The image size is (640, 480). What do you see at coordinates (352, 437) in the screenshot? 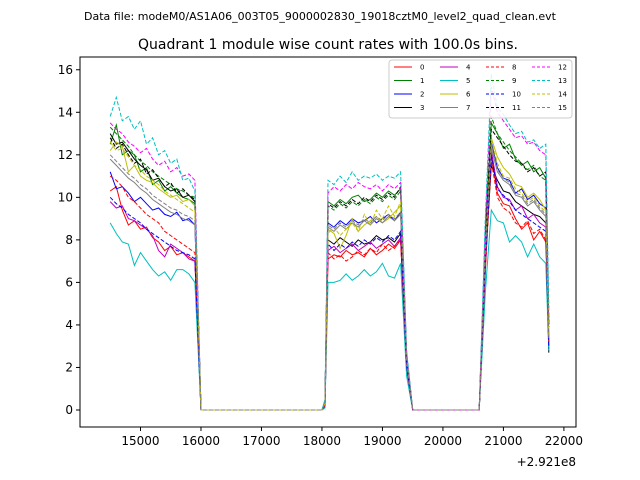
I see `x-axis: 15000 16000 17000 18000 19000 20000 21000 22000` at bounding box center [352, 437].